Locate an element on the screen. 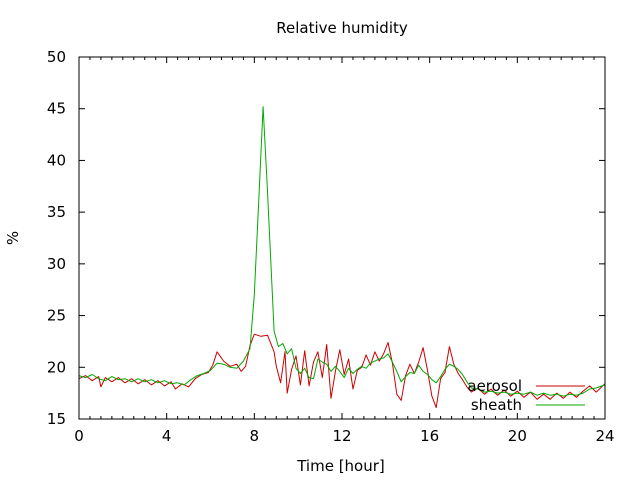  x-tick-label: 20 is located at coordinates (517, 436).